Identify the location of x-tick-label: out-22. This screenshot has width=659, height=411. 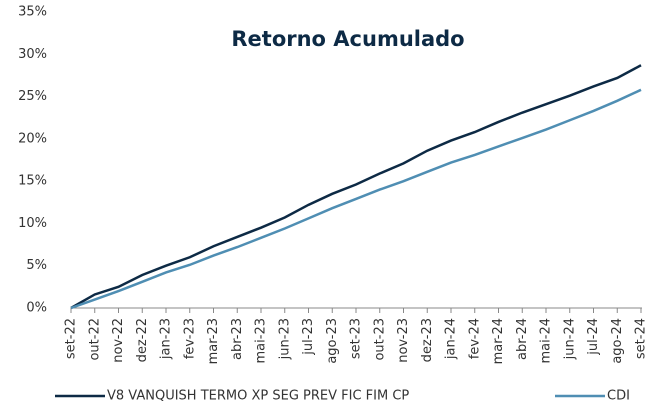
(94, 339).